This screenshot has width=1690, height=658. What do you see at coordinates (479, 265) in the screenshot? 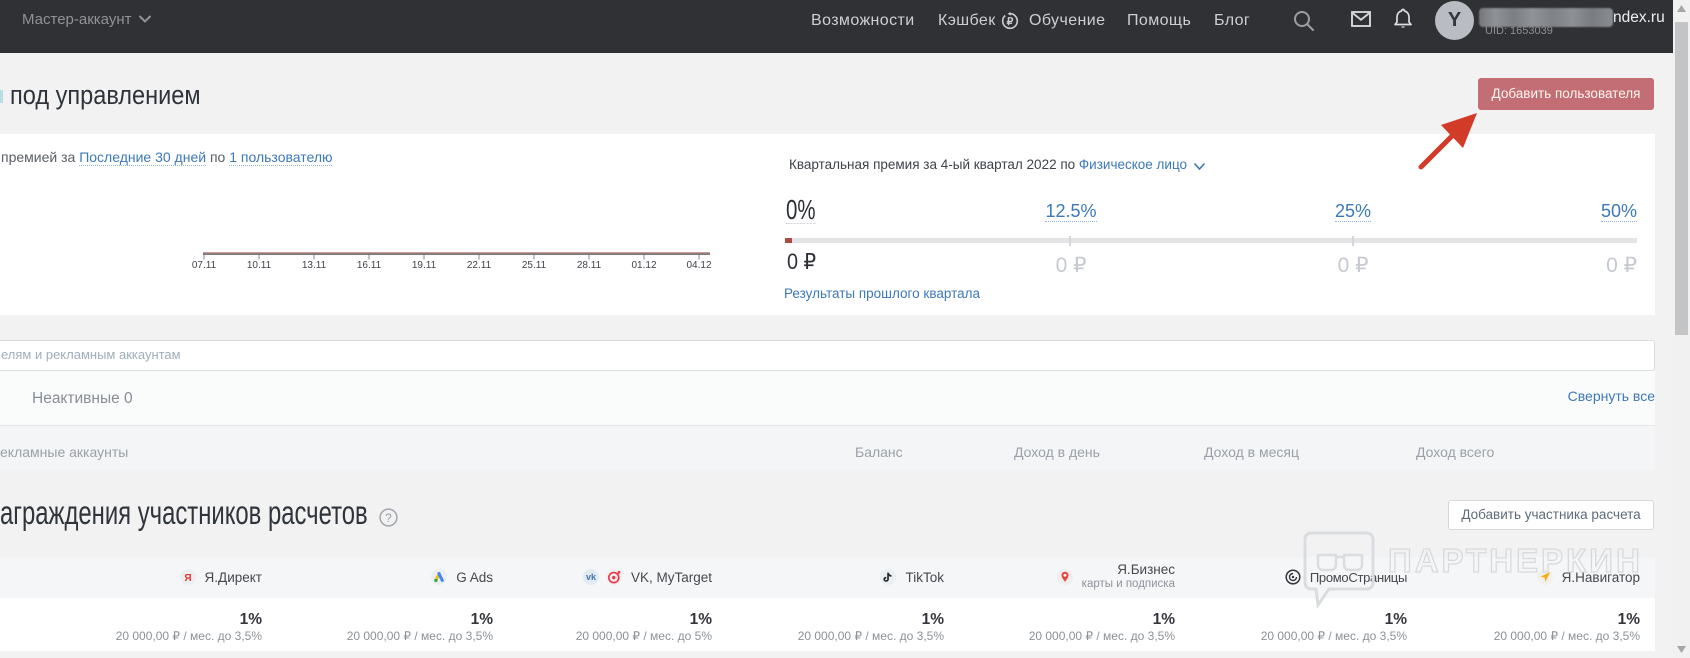
I see `svg-text: 22.11` at bounding box center [479, 265].